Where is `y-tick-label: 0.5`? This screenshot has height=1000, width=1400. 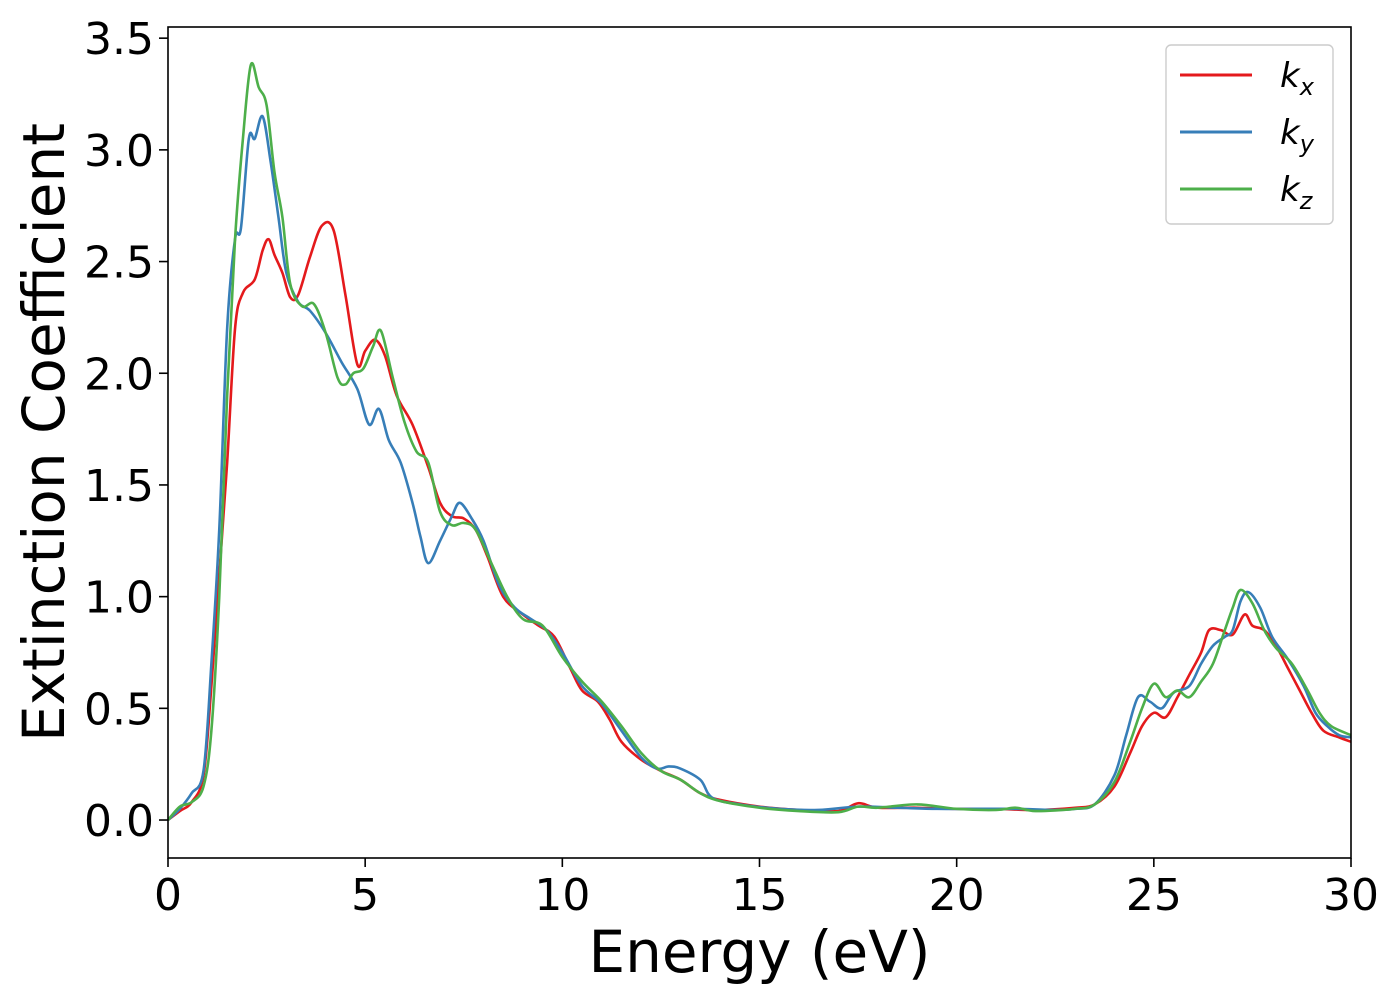 y-tick-label: 0.5 is located at coordinates (119, 709).